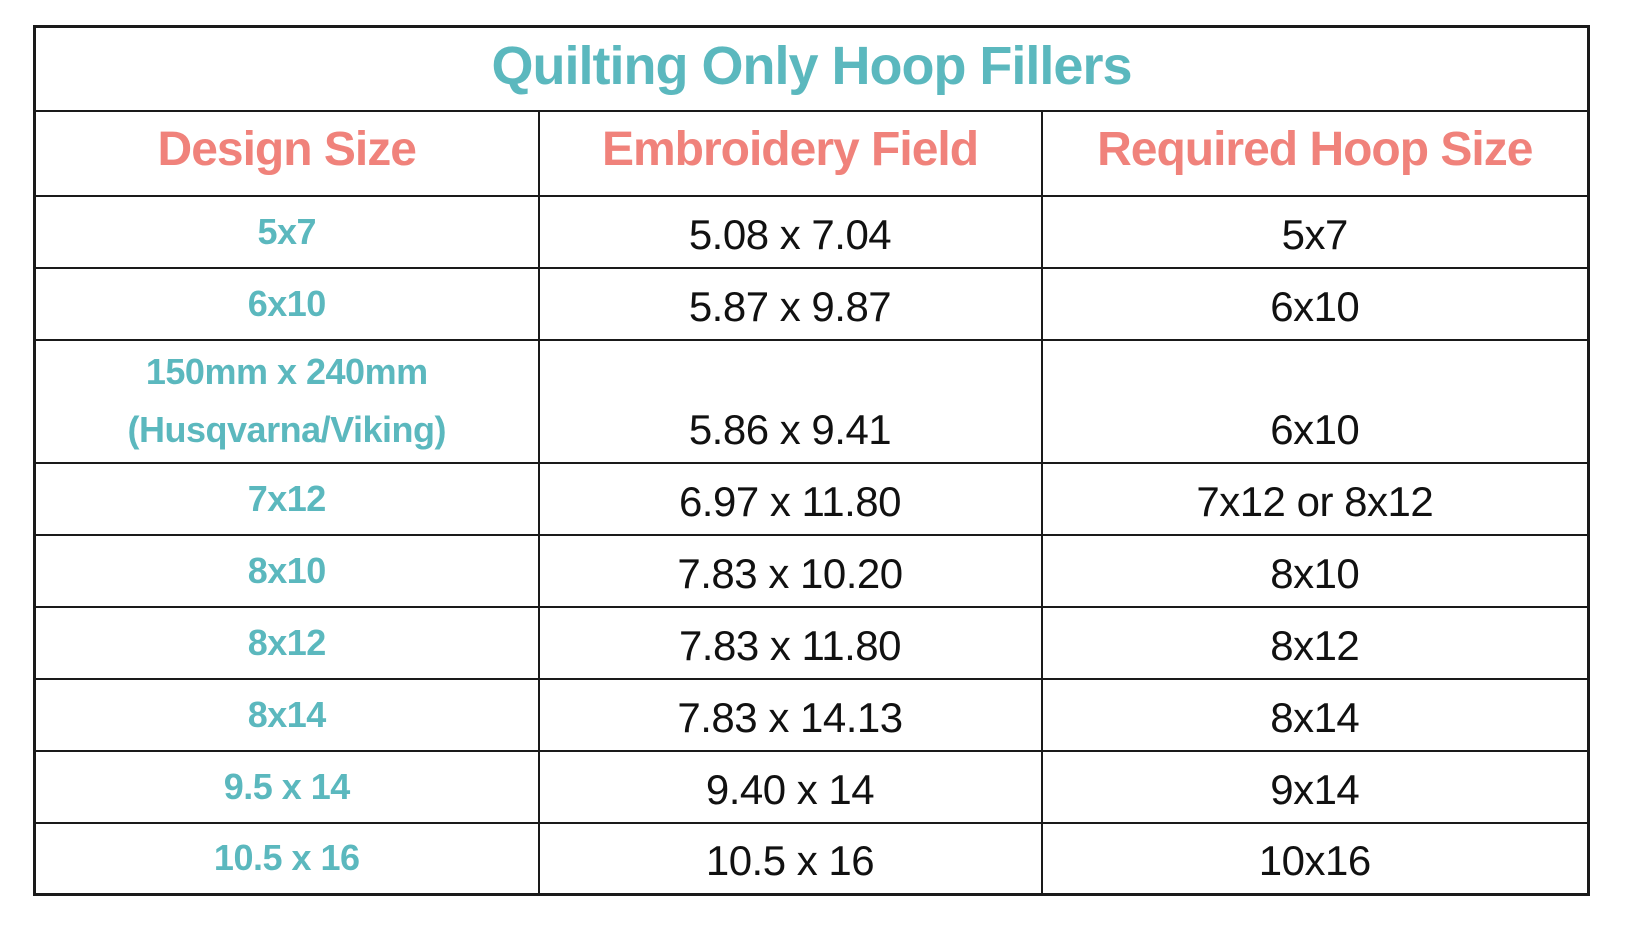  I want to click on required-hoop-size-cell: 8x12, so click(1315, 642).